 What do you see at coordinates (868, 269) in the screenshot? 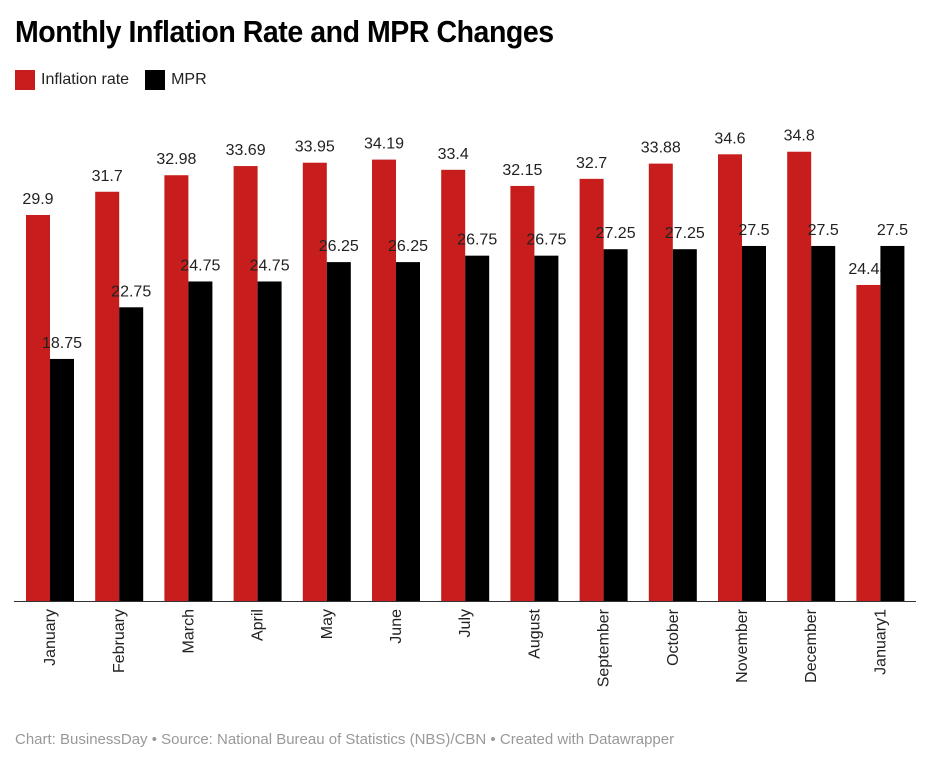
I see `data-label-inflation: 24.48` at bounding box center [868, 269].